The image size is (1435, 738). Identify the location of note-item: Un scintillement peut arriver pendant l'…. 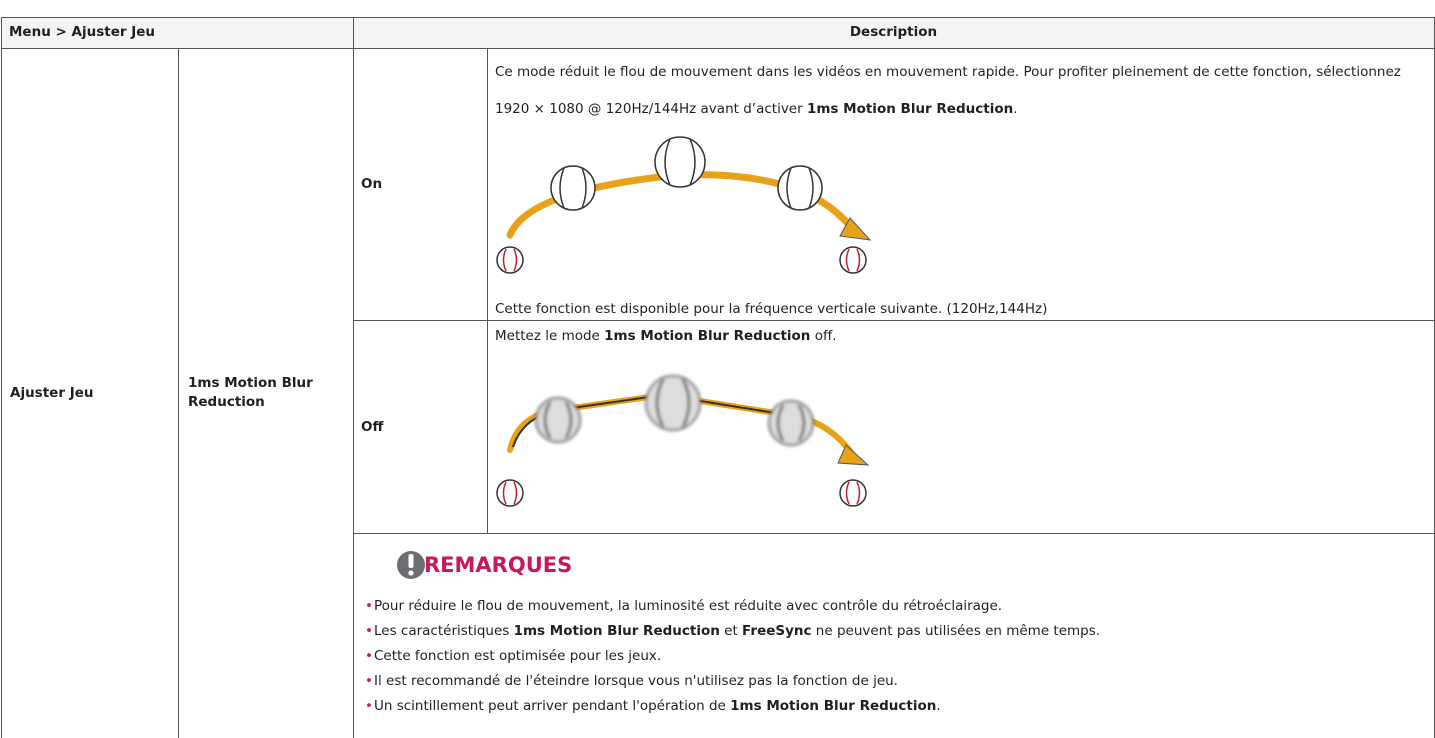
(653, 706).